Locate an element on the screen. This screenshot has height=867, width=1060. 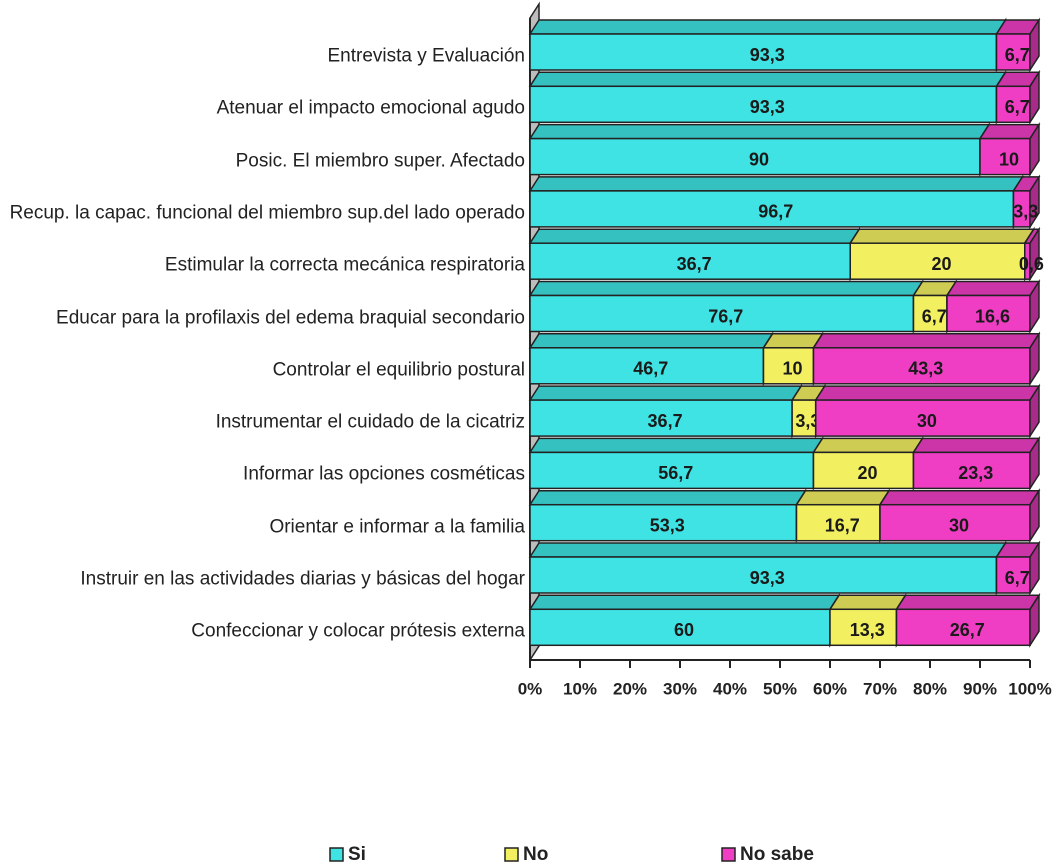
x-tick-label: 70% is located at coordinates (880, 688).